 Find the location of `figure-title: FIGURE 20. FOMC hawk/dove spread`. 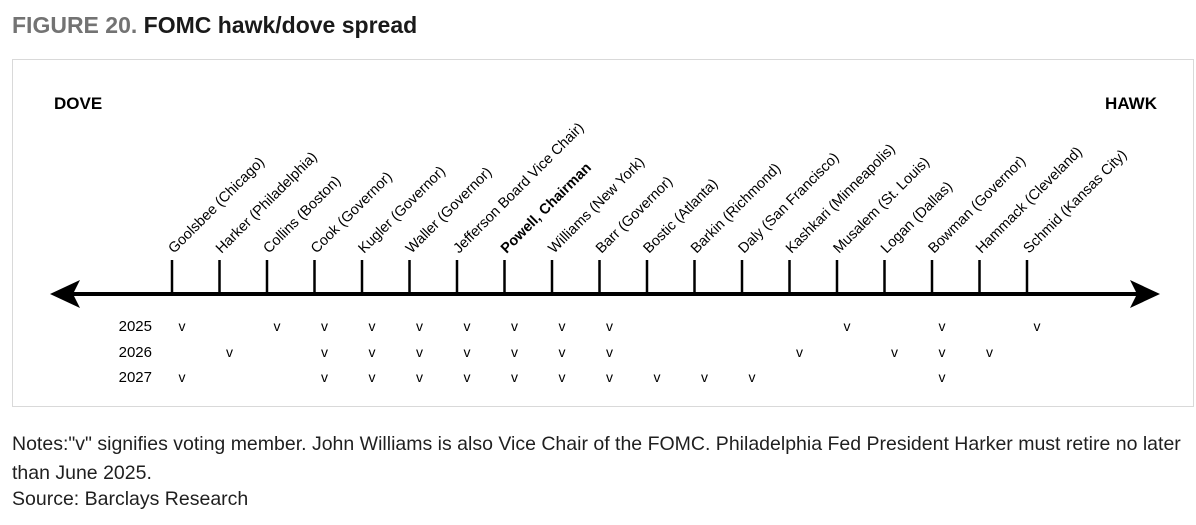

figure-title: FIGURE 20. FOMC hawk/dove spread is located at coordinates (214, 25).